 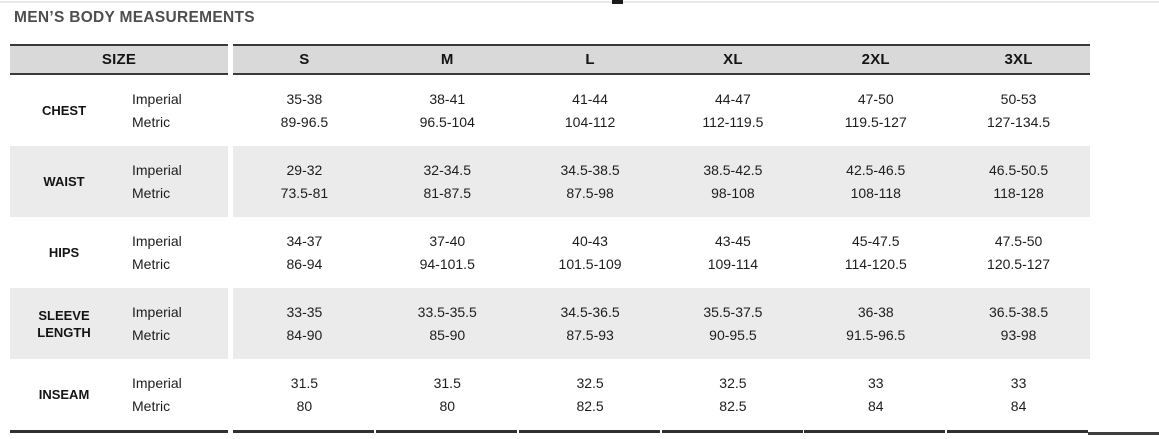 What do you see at coordinates (1018, 59) in the screenshot?
I see `size-header-3xl: 3XL` at bounding box center [1018, 59].